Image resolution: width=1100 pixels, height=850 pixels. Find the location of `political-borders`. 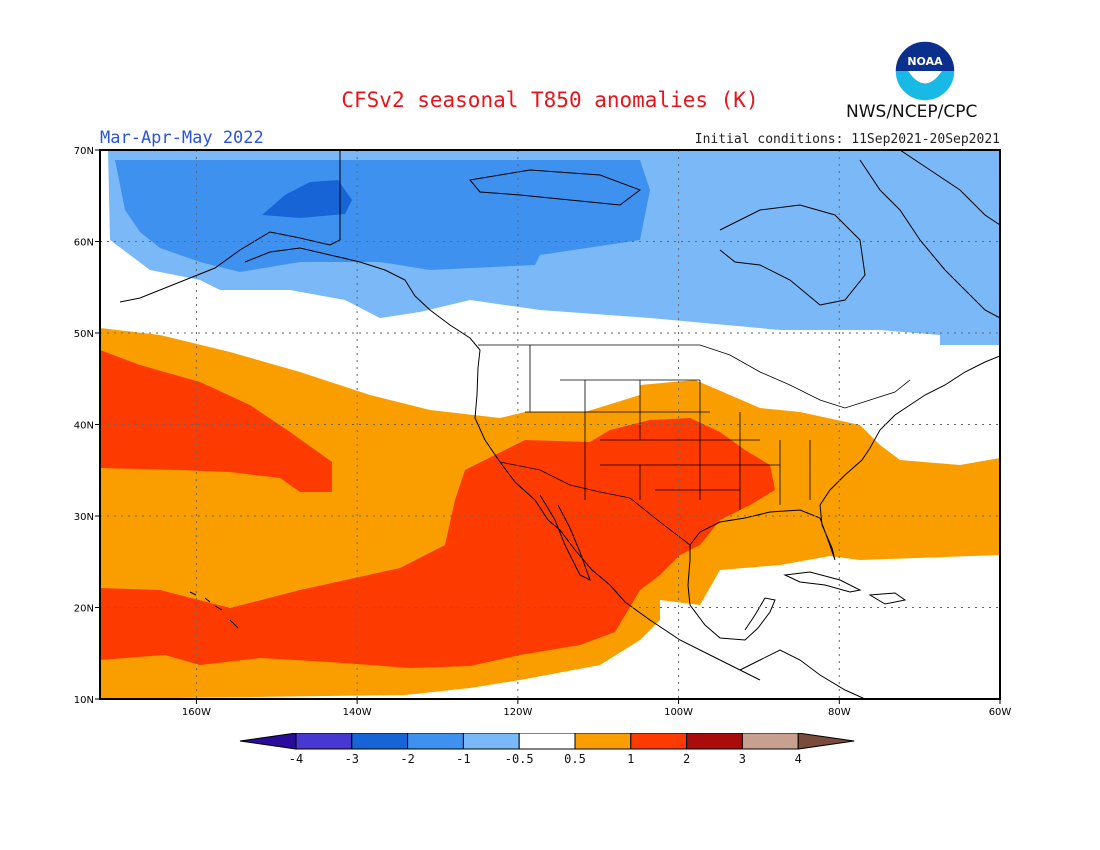

political-borders is located at coordinates (694, 445).